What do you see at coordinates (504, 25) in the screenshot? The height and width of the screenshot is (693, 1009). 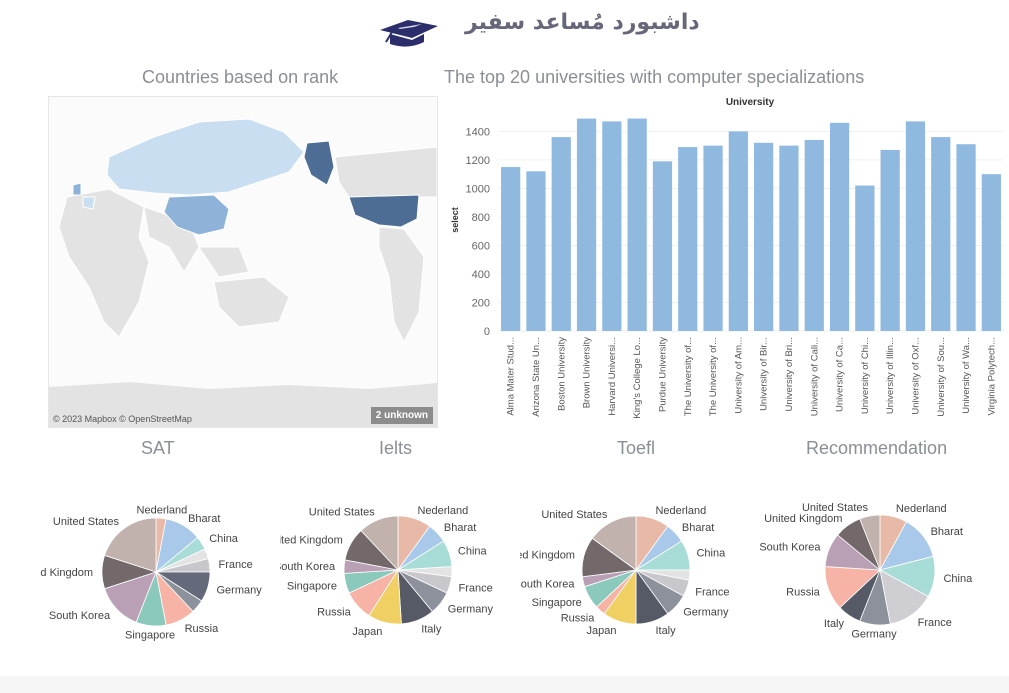 I see `dashboard-header: داشبورد مُساعد سفير` at bounding box center [504, 25].